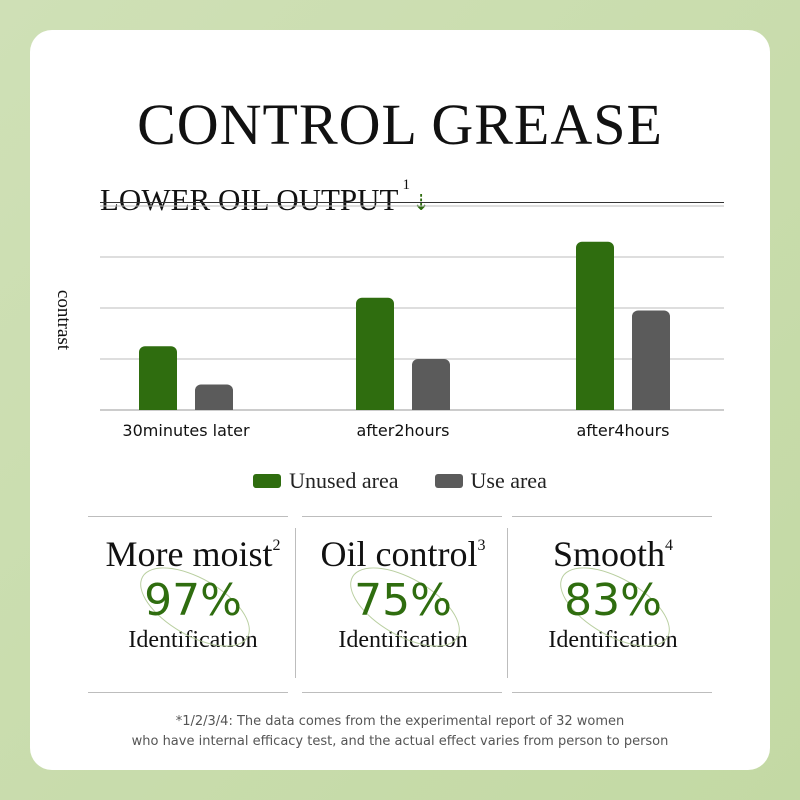 The image size is (800, 800). I want to click on legend-item-unused: Unused area, so click(326, 481).